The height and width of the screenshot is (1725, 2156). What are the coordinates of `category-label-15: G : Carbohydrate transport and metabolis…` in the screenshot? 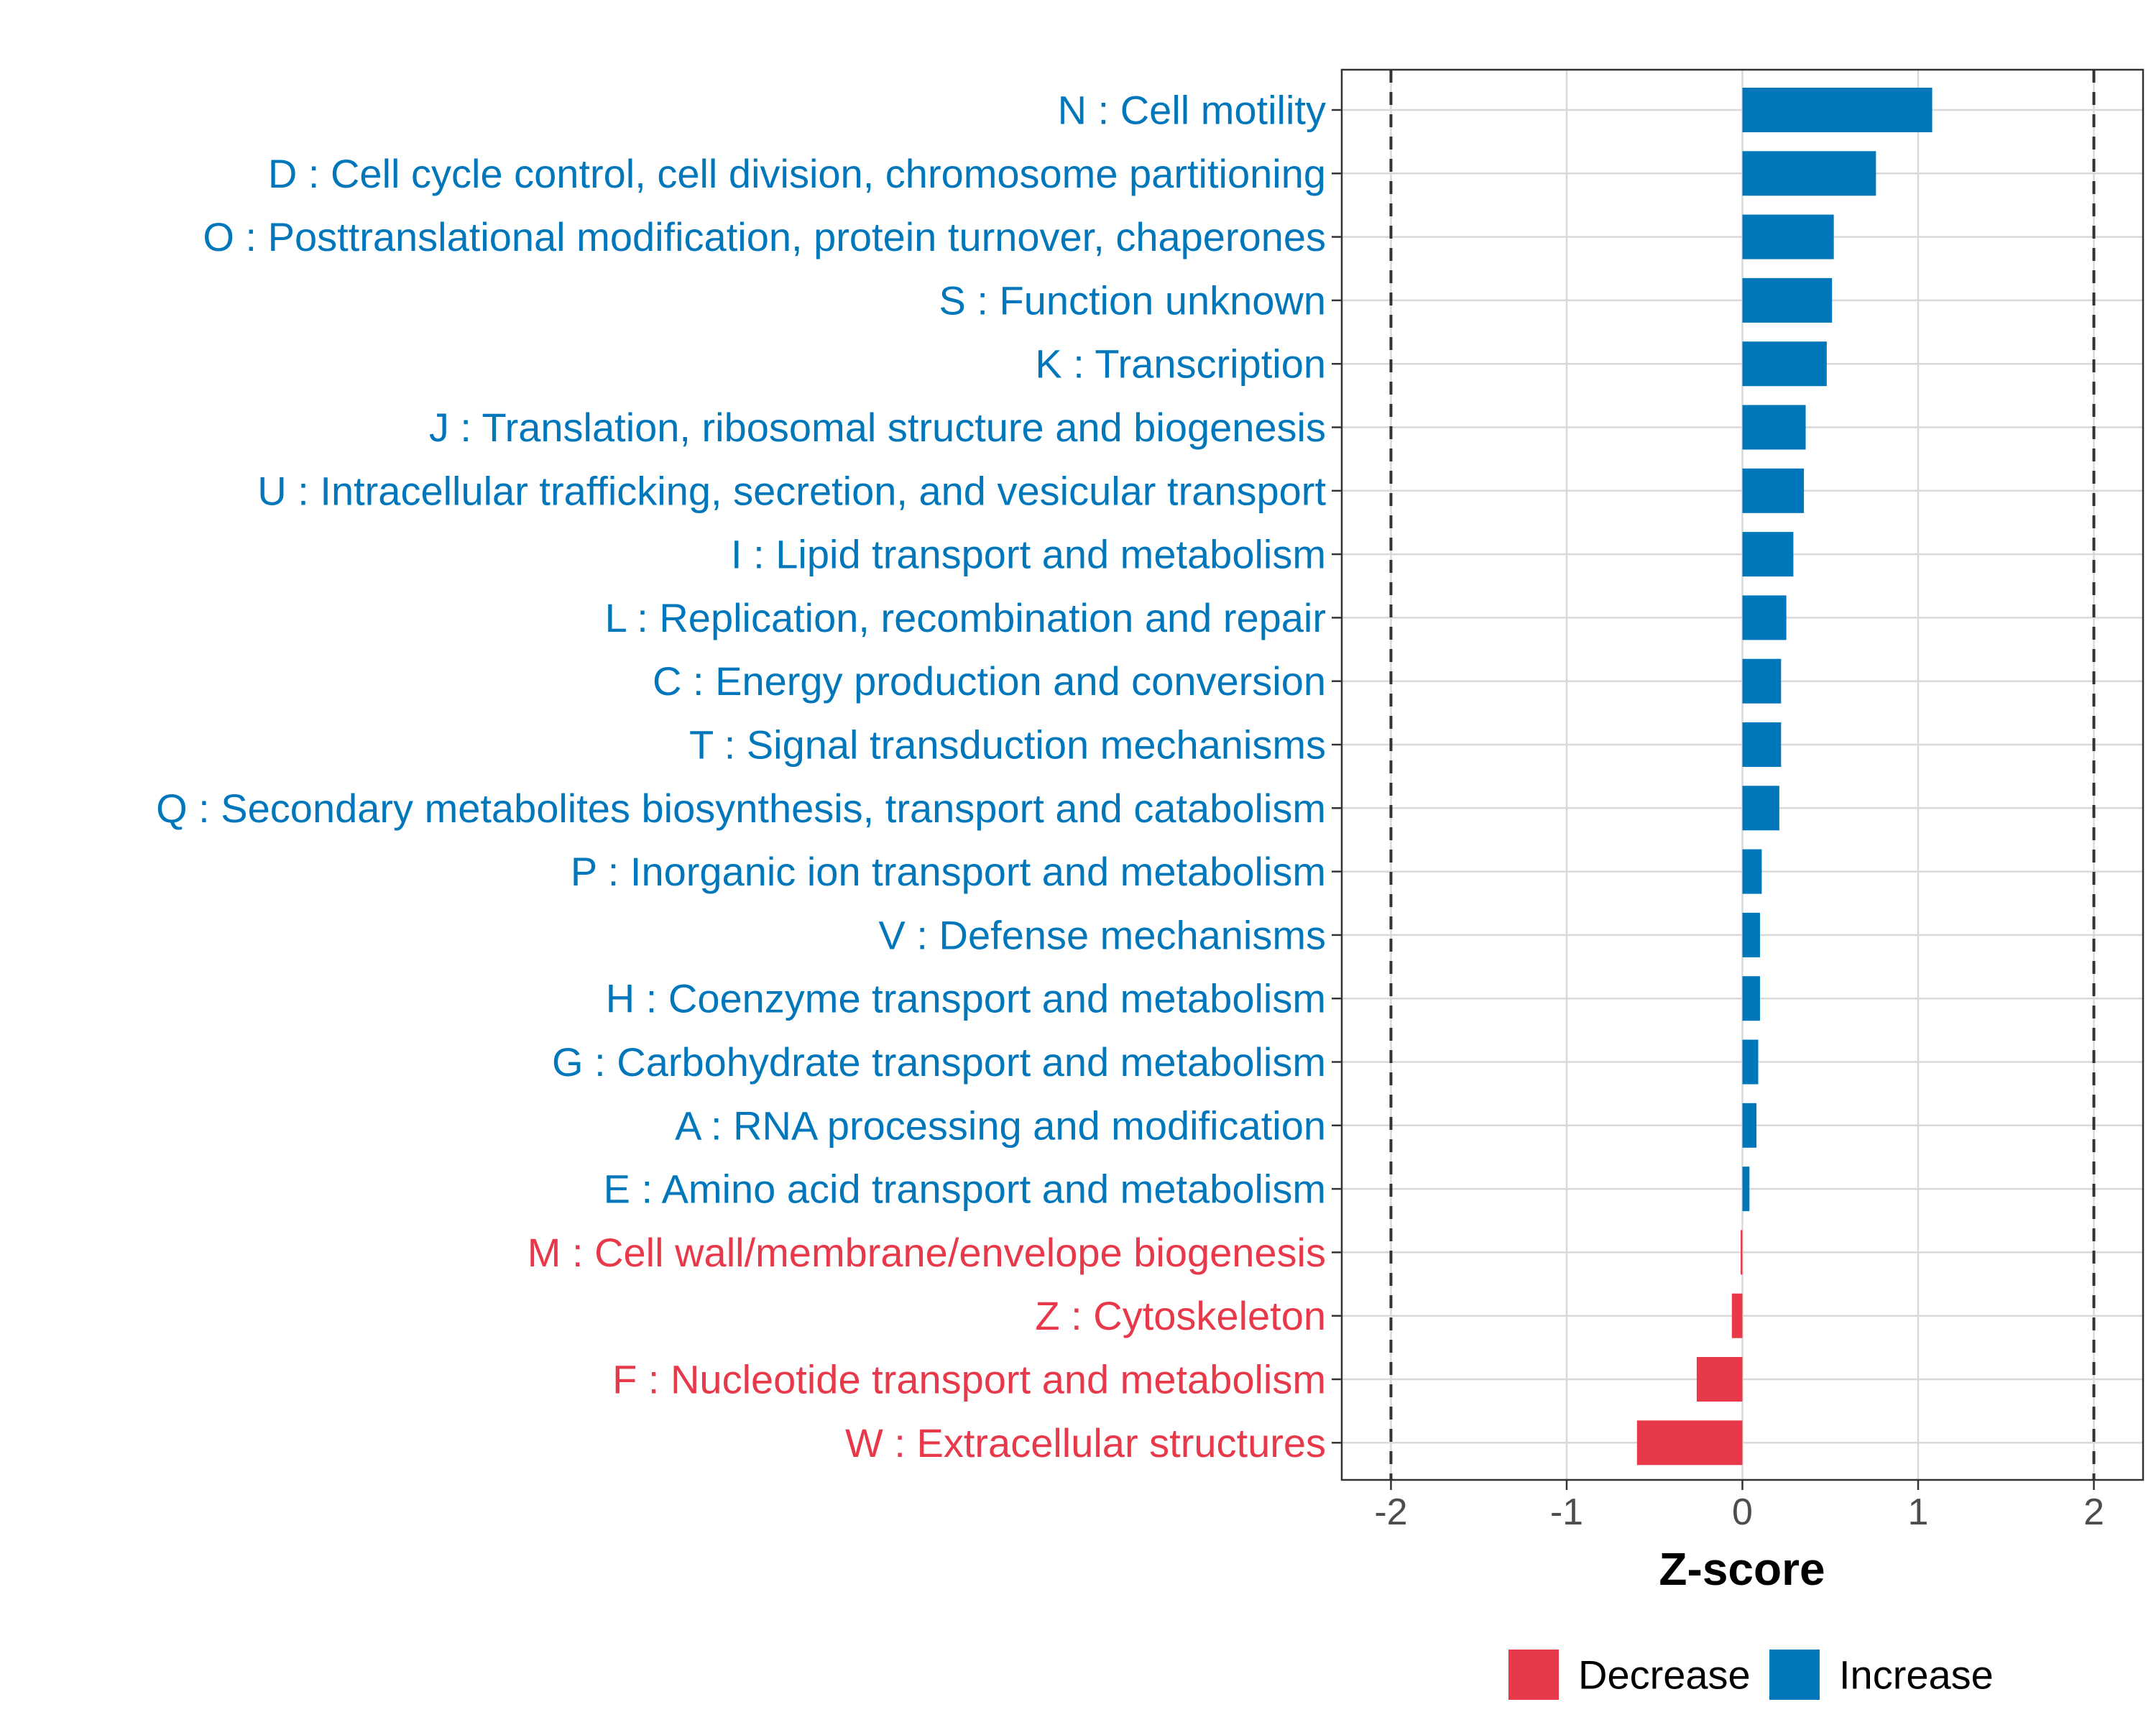 It's located at (939, 1062).